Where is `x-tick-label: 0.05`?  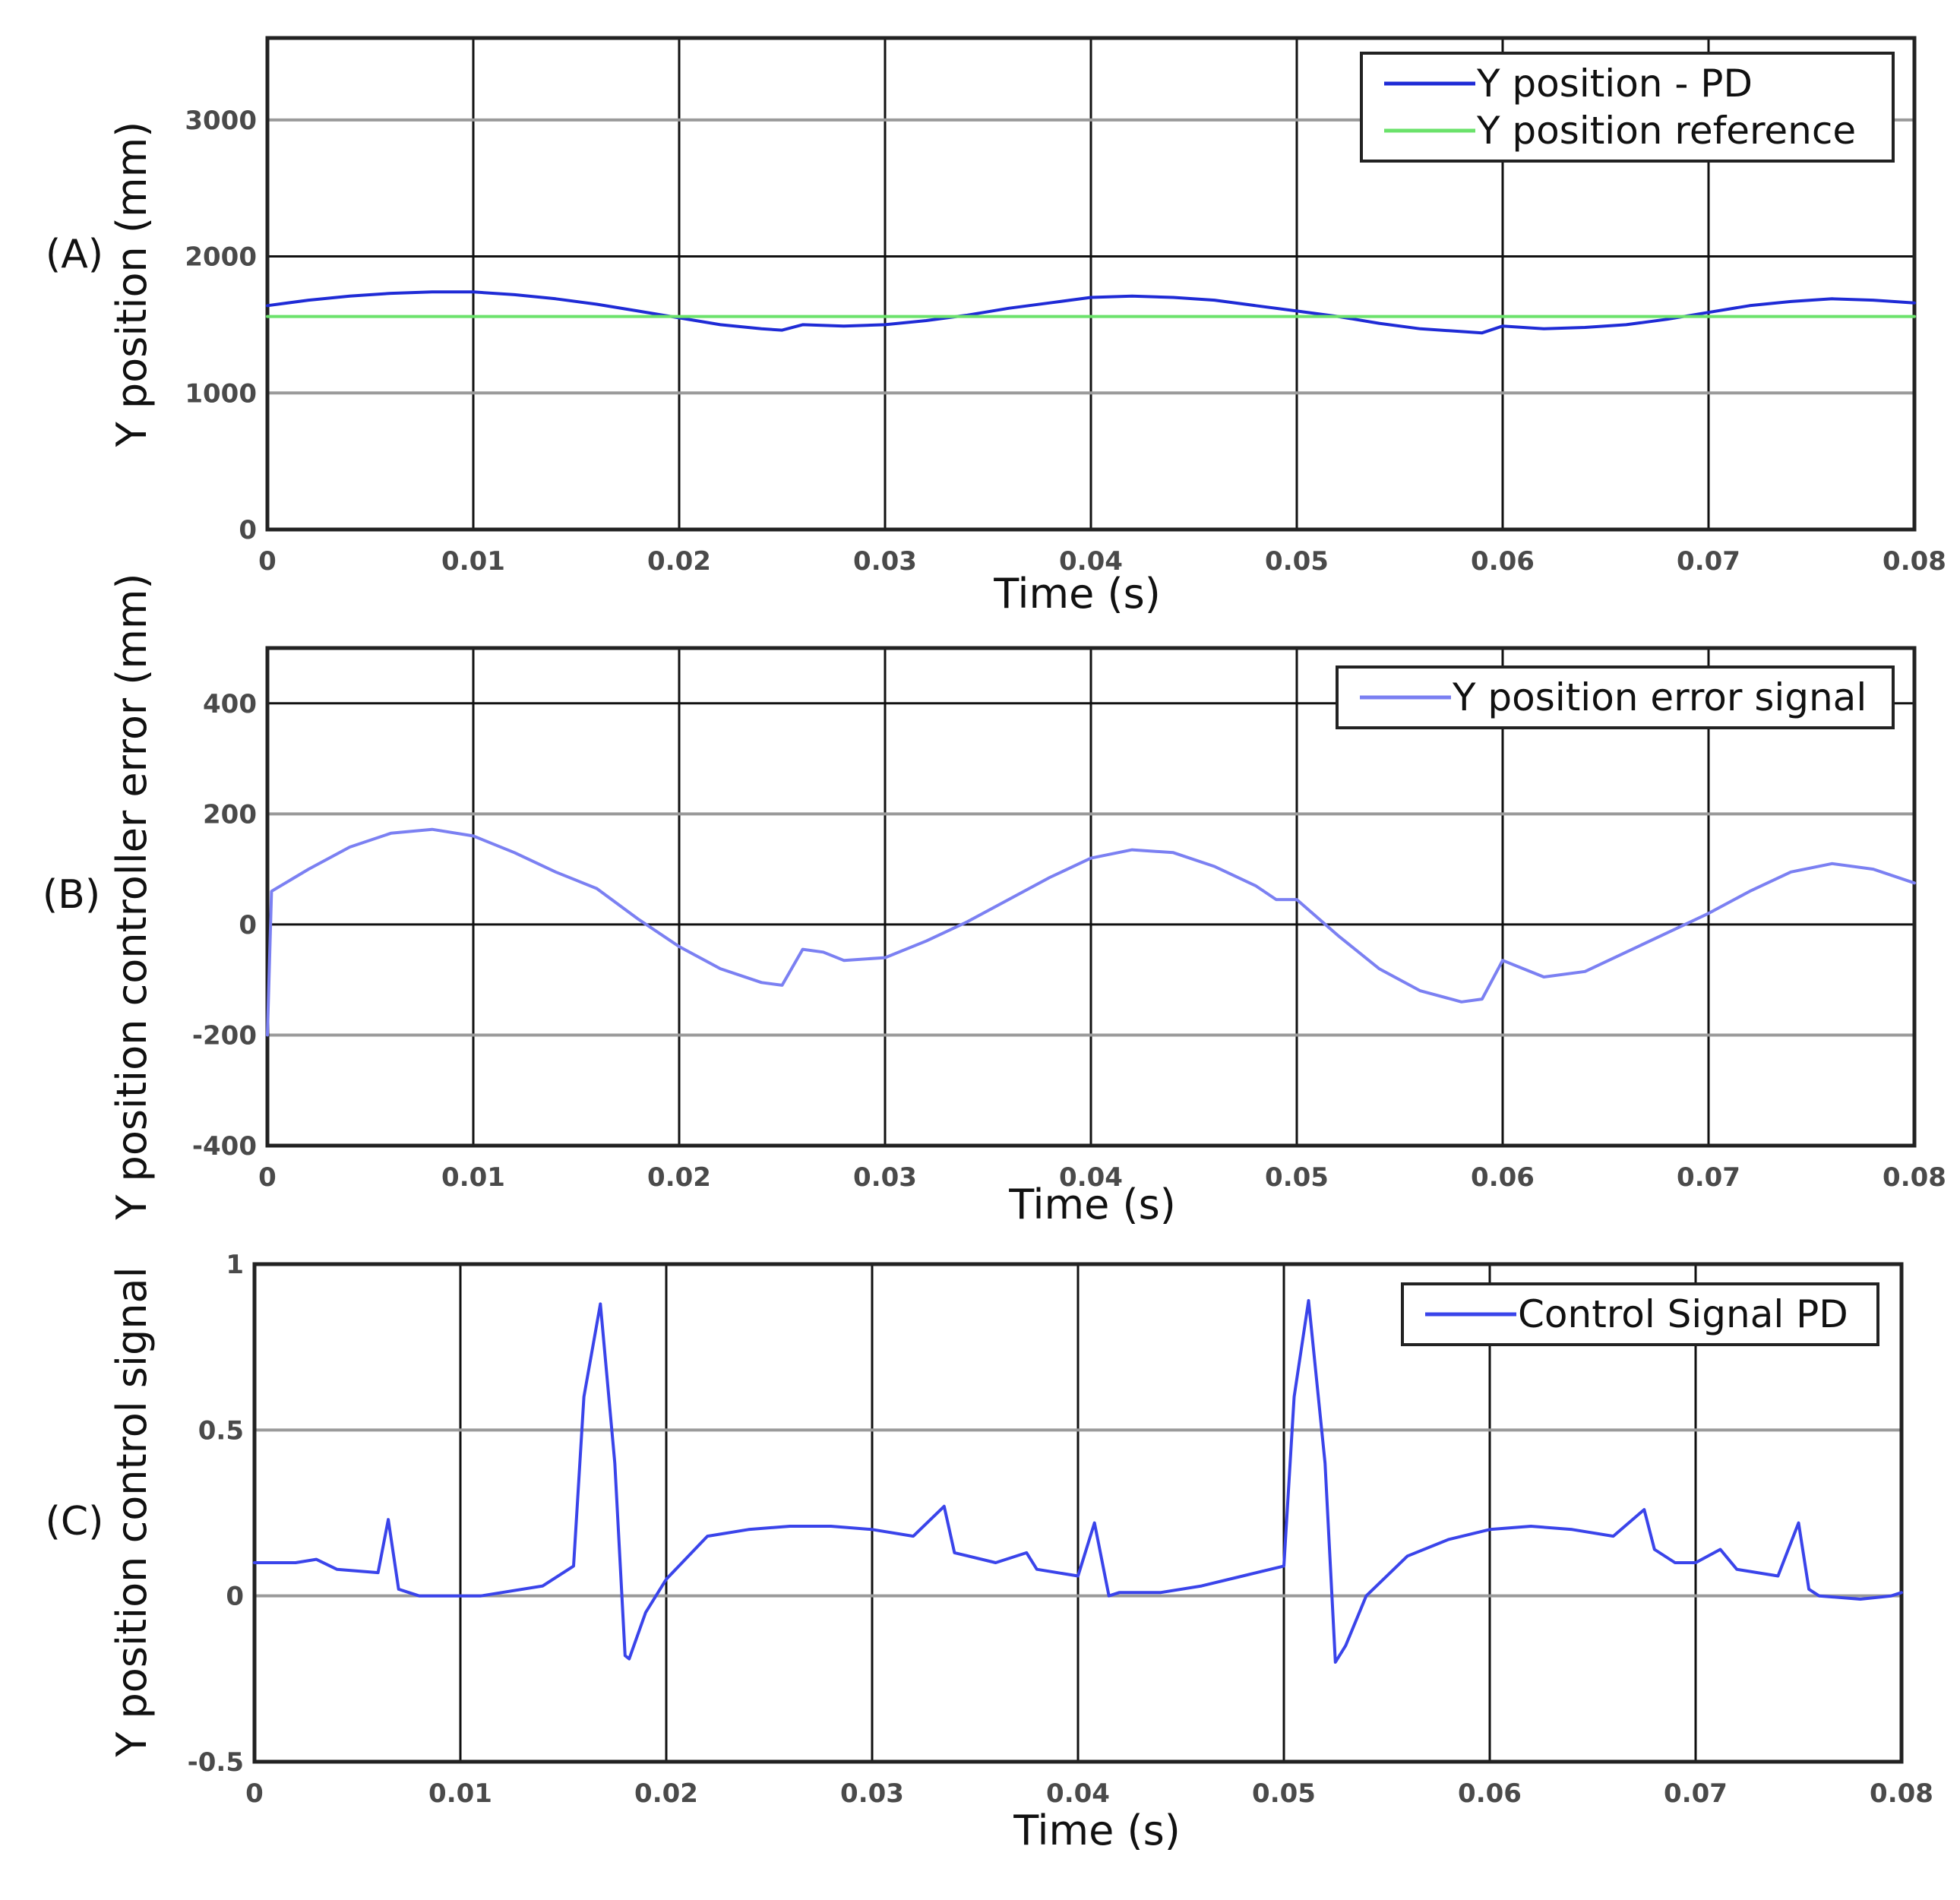
x-tick-label: 0.05 is located at coordinates (1297, 1177).